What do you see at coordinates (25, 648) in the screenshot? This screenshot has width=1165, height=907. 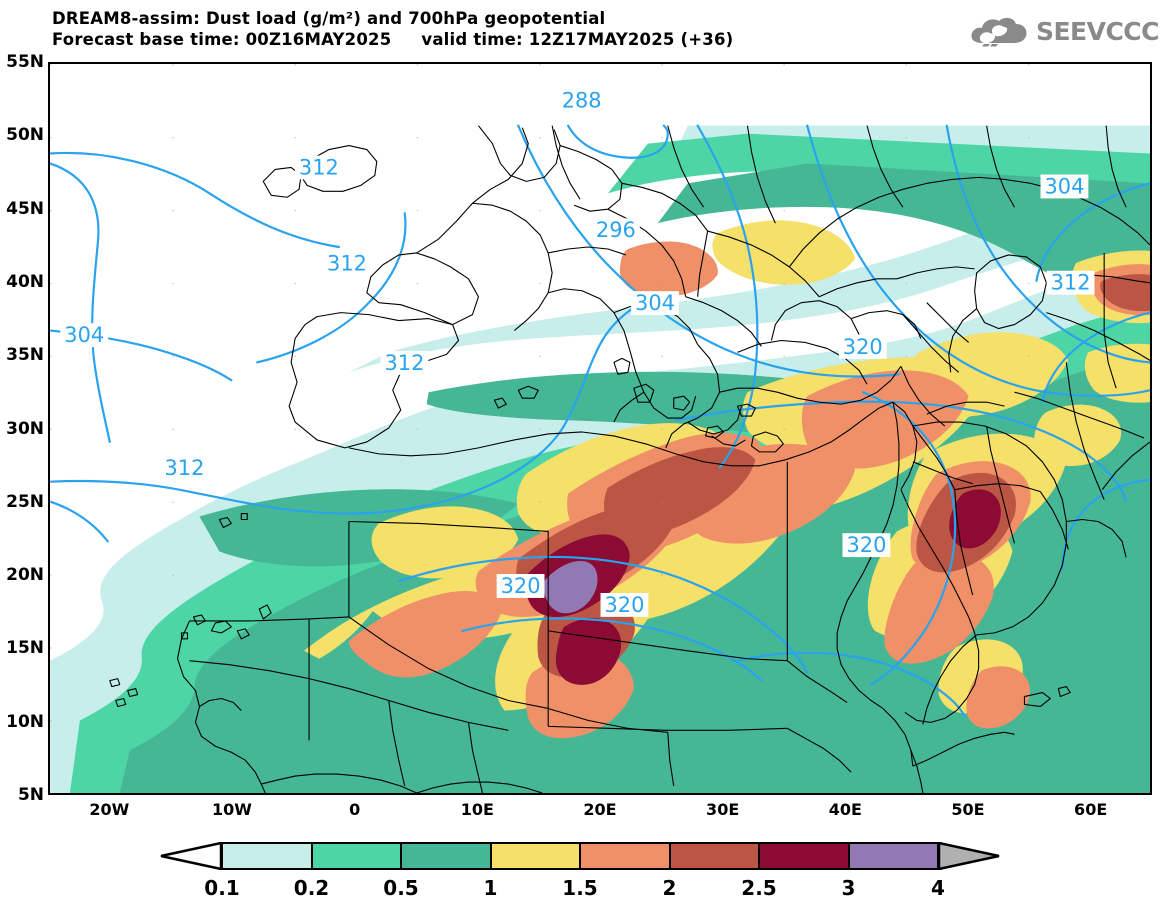 I see `latitude-label-15N: 15N` at bounding box center [25, 648].